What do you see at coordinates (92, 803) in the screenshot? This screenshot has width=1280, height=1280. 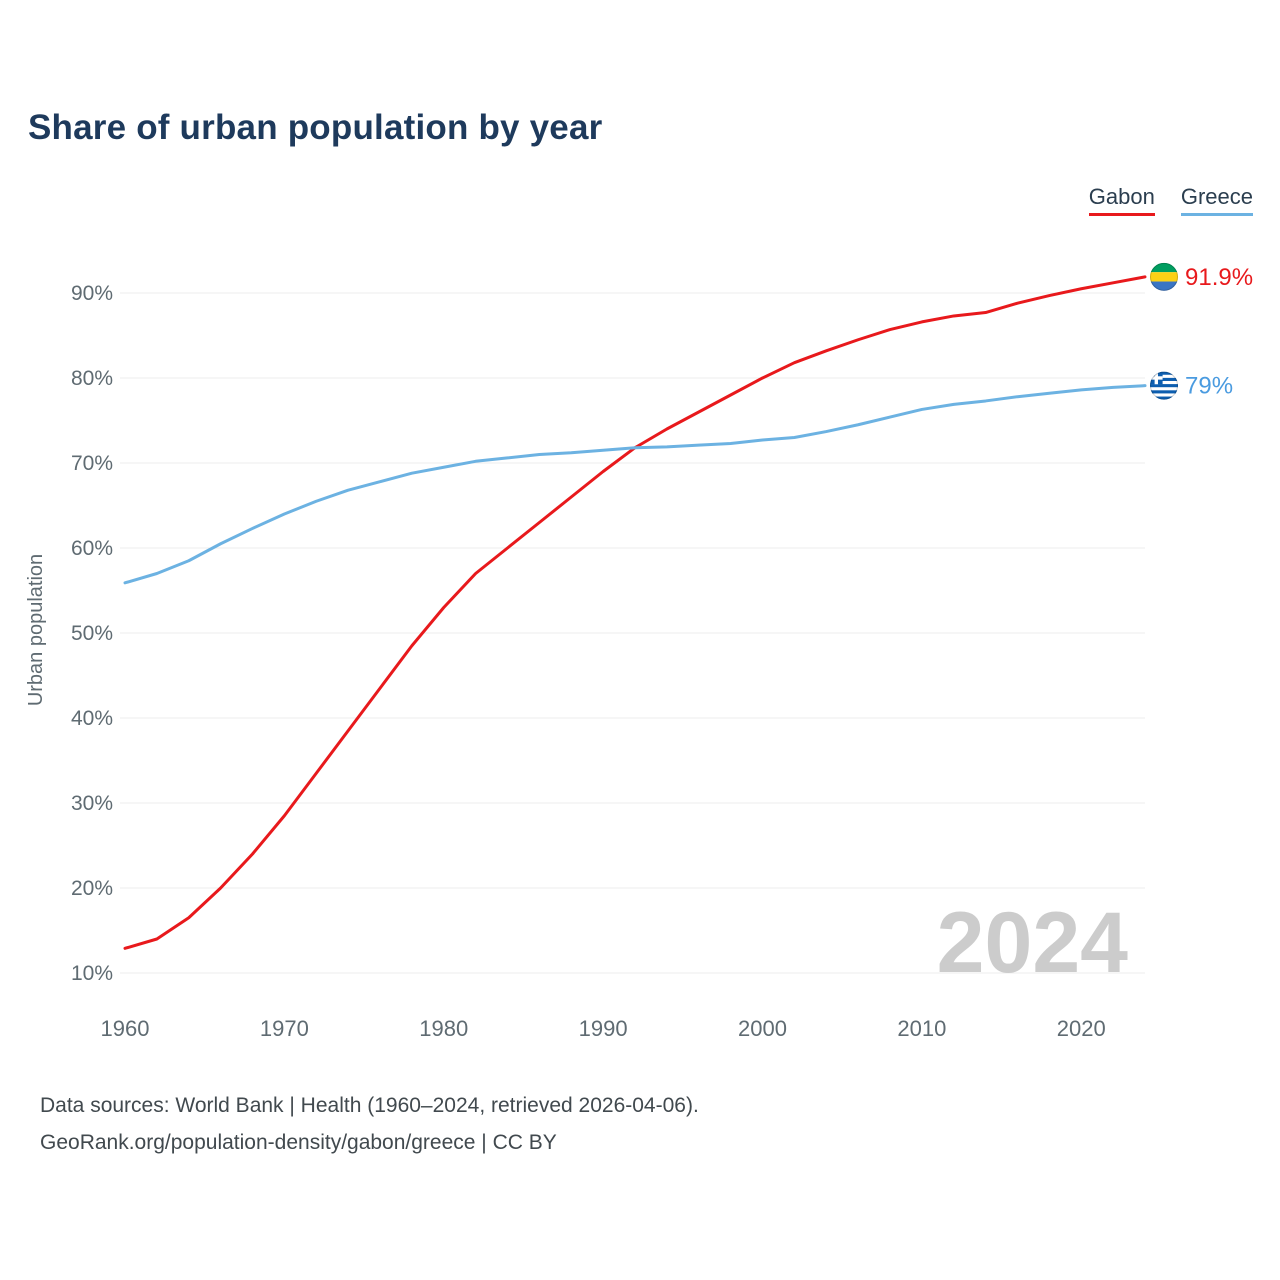 I see `y-tick-label: 30%` at bounding box center [92, 803].